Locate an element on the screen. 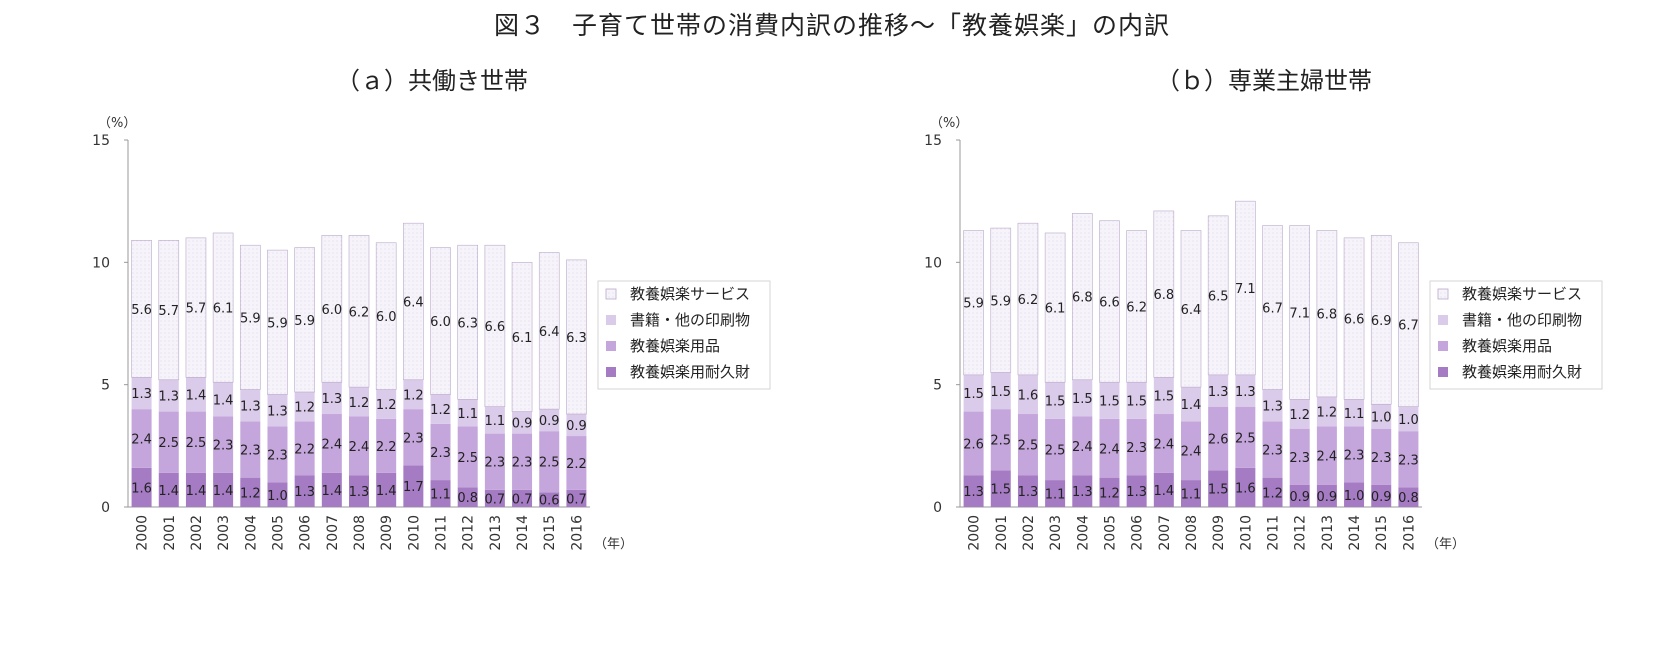 Image resolution: width=1664 pixels, height=652 pixels. dual-income-data-label: 2.3 is located at coordinates (495, 463).